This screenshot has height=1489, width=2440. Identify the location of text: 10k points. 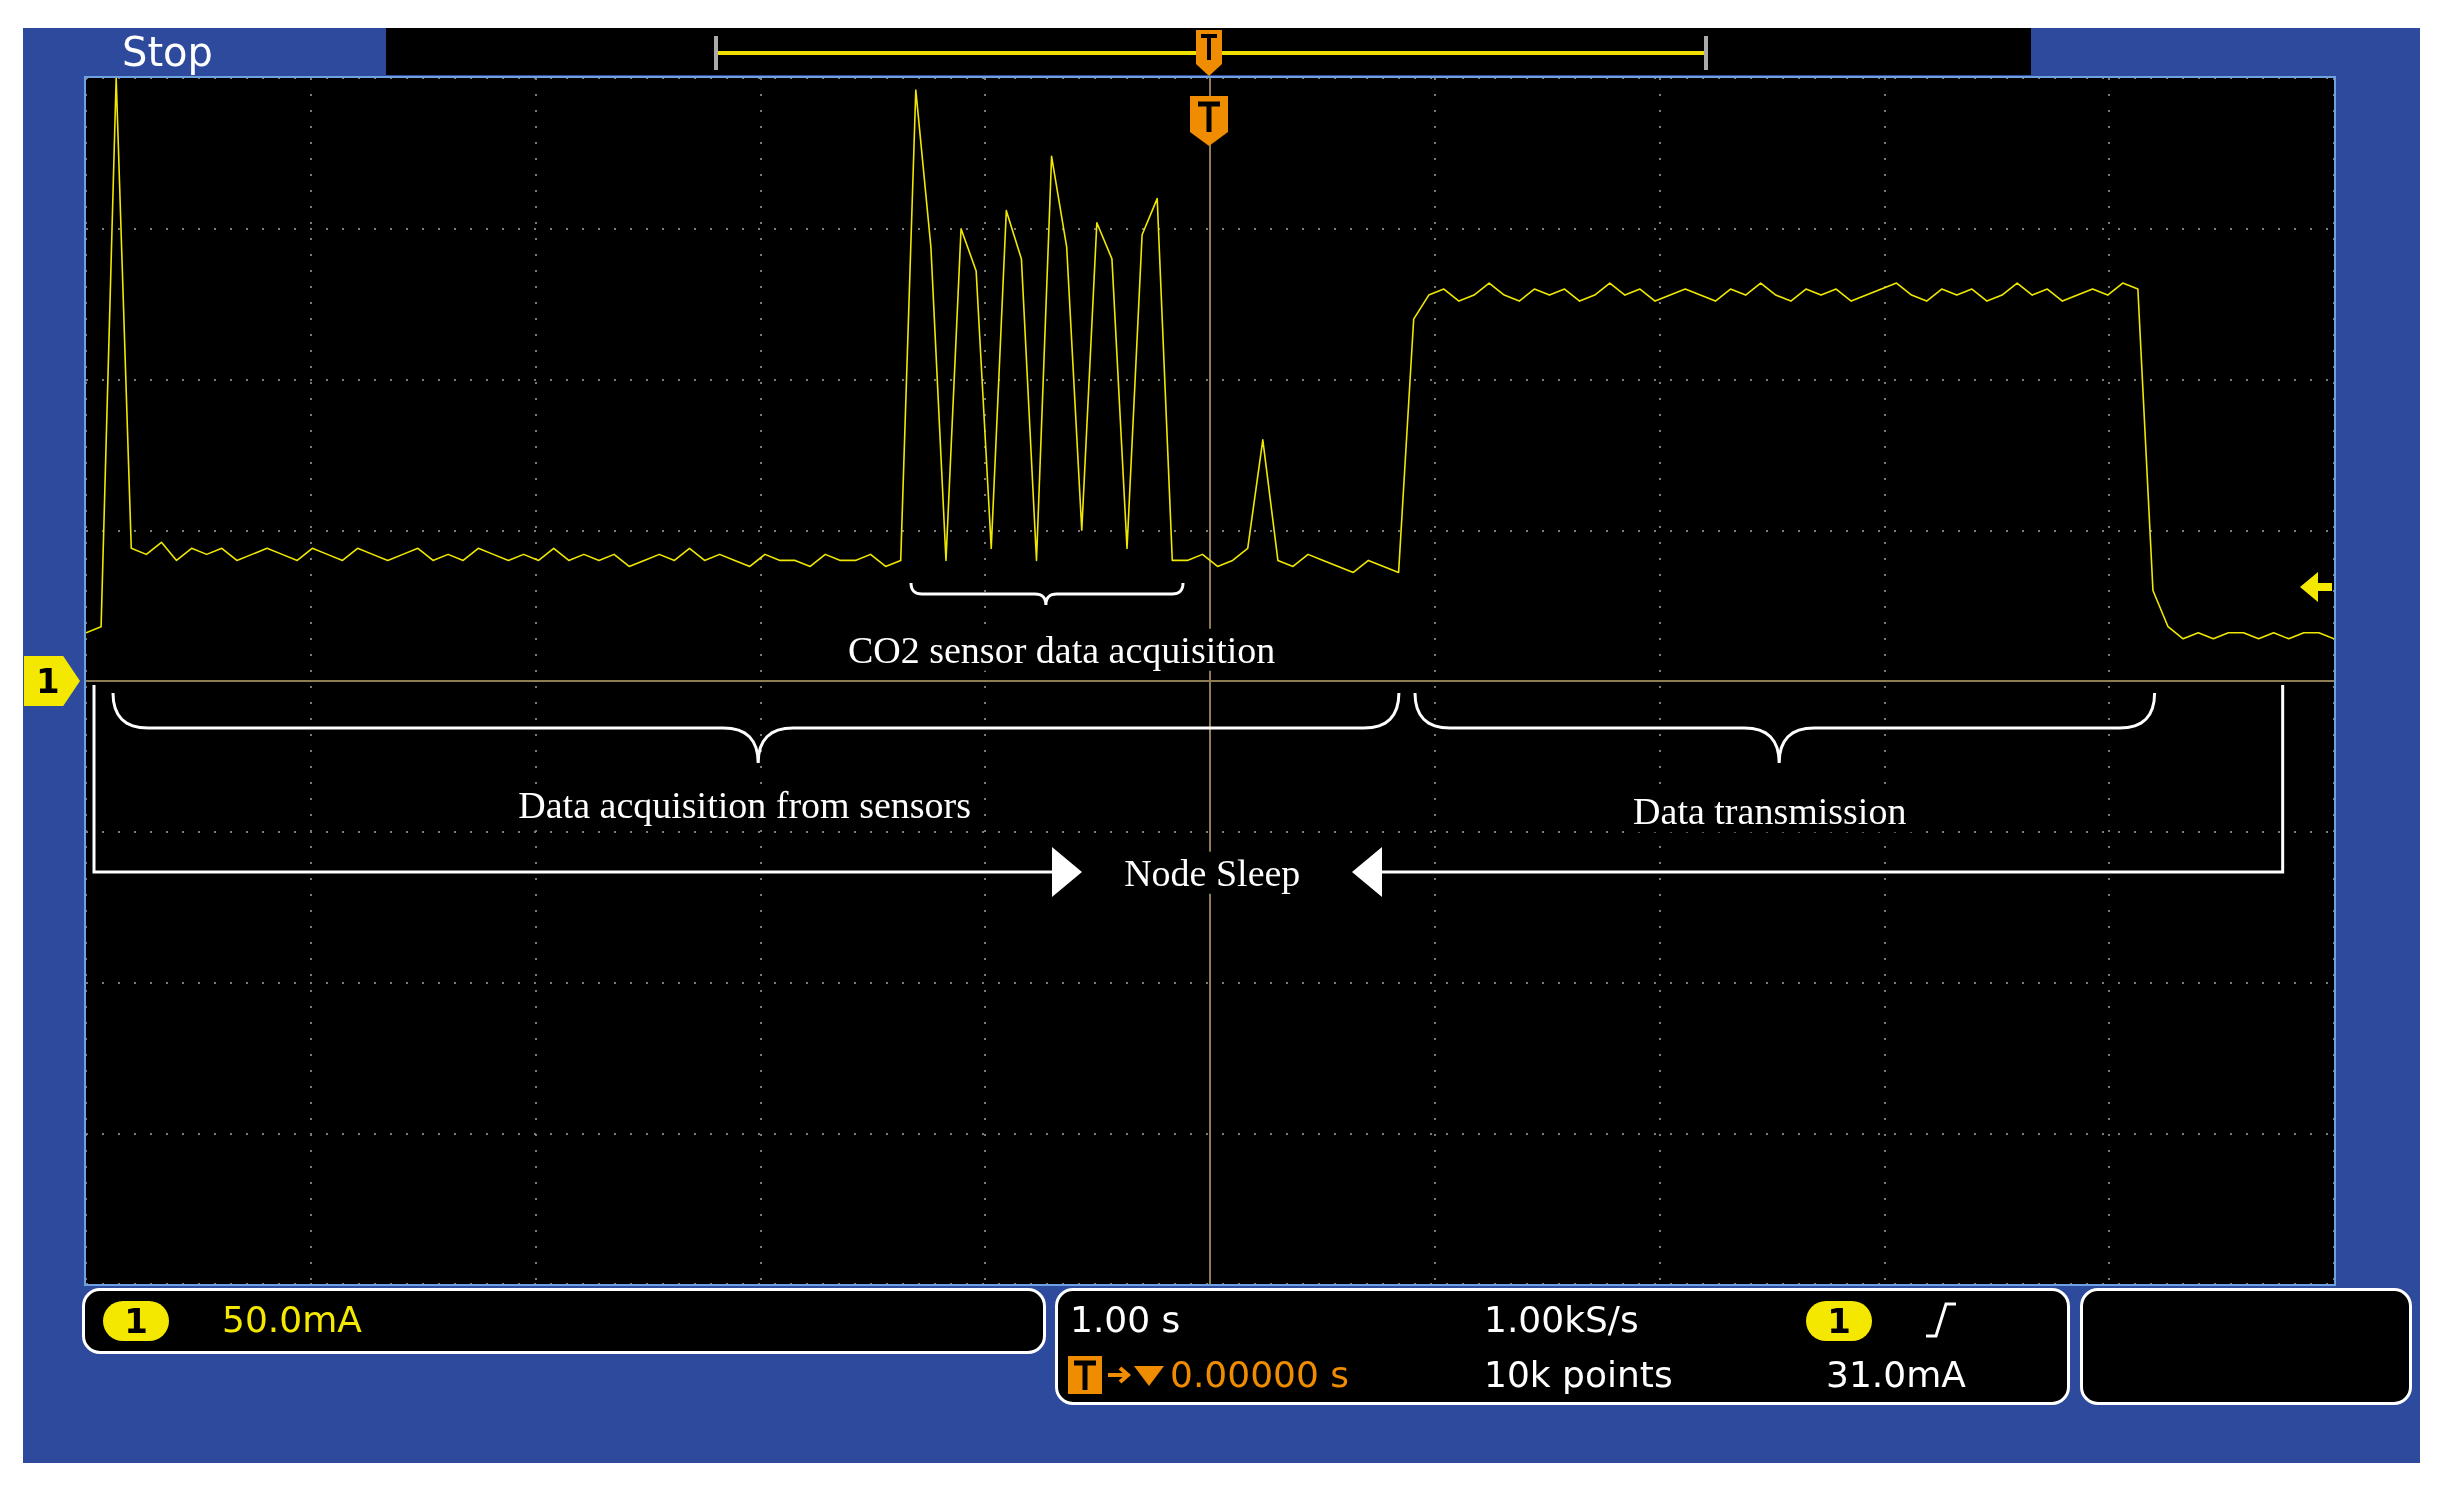
(1578, 1374).